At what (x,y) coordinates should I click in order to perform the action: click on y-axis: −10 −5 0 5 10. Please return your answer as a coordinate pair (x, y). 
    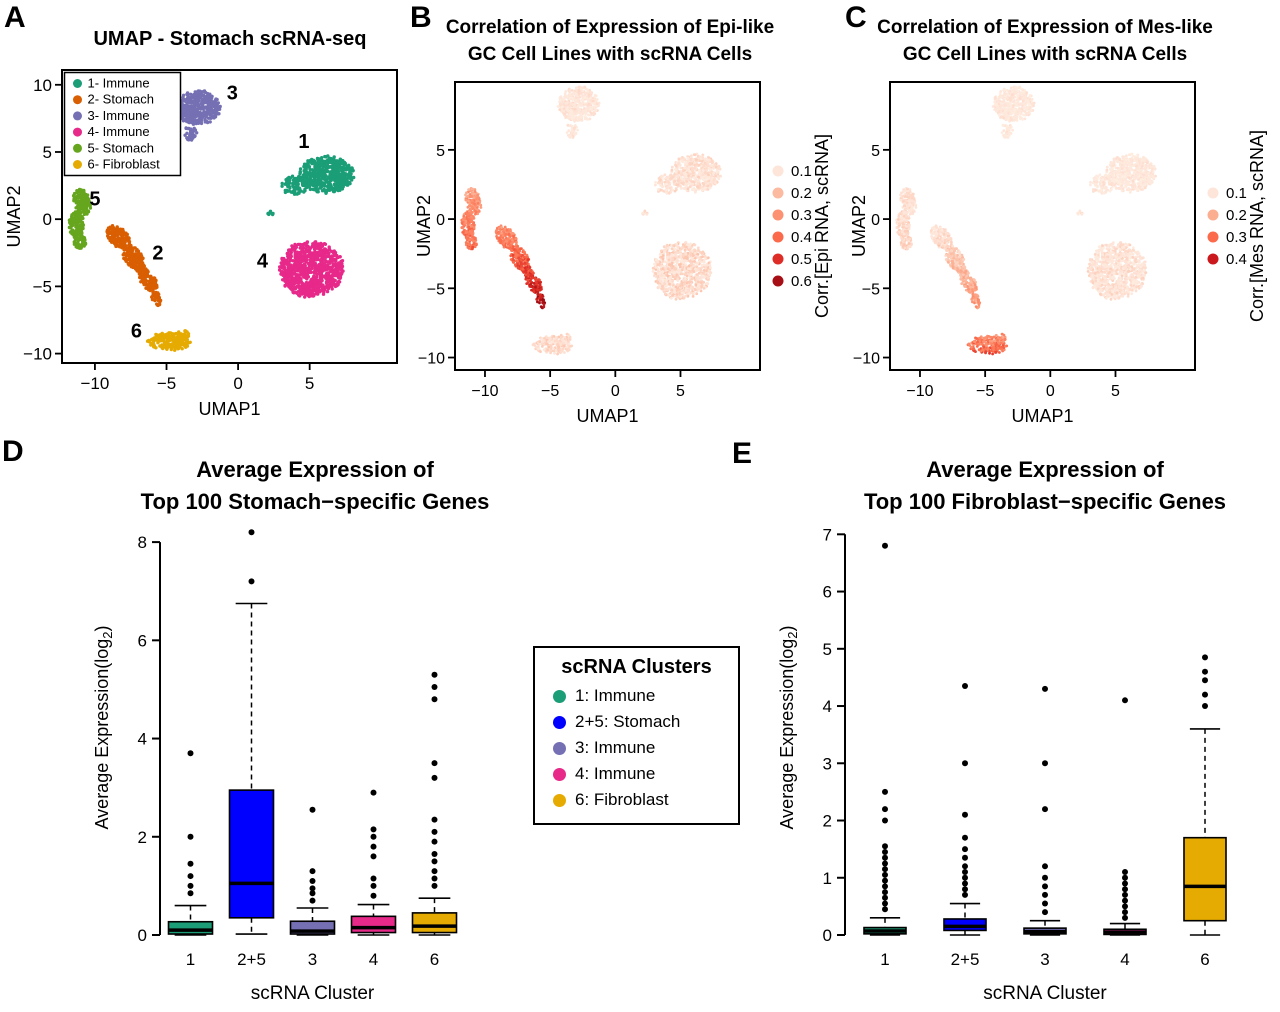
    Looking at the image, I should click on (42, 220).